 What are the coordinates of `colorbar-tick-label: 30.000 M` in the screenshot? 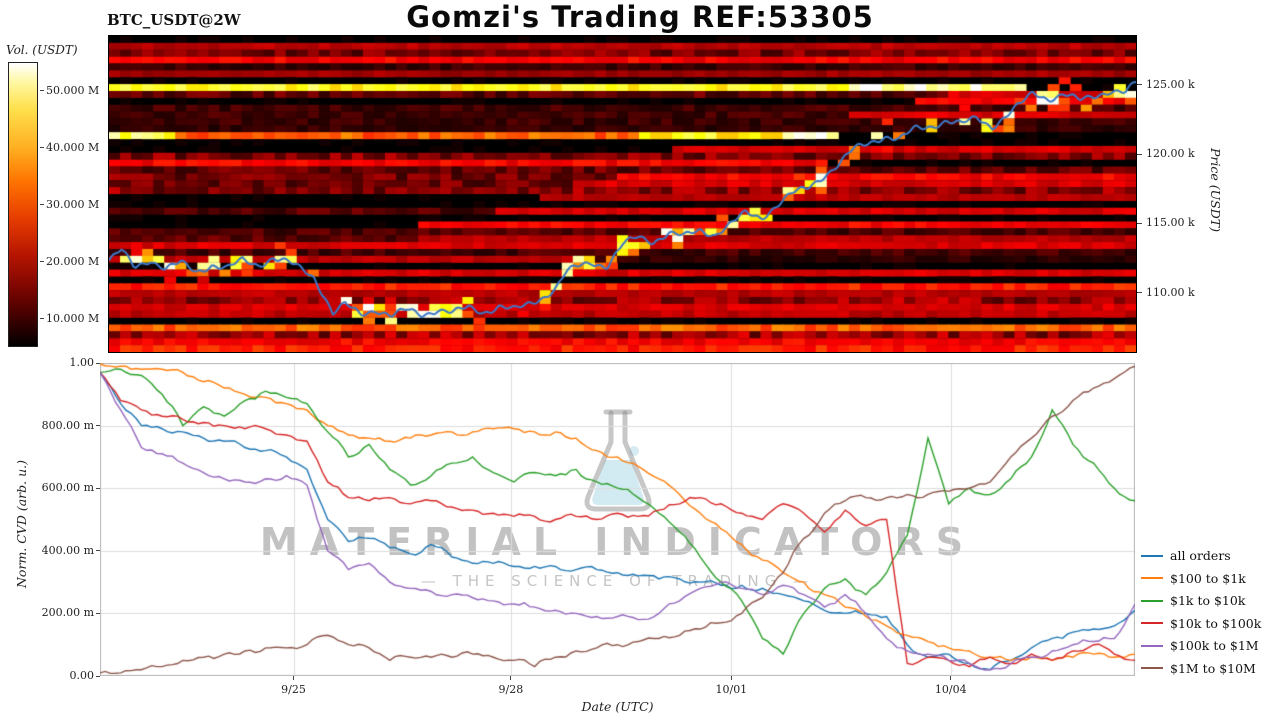 It's located at (73, 204).